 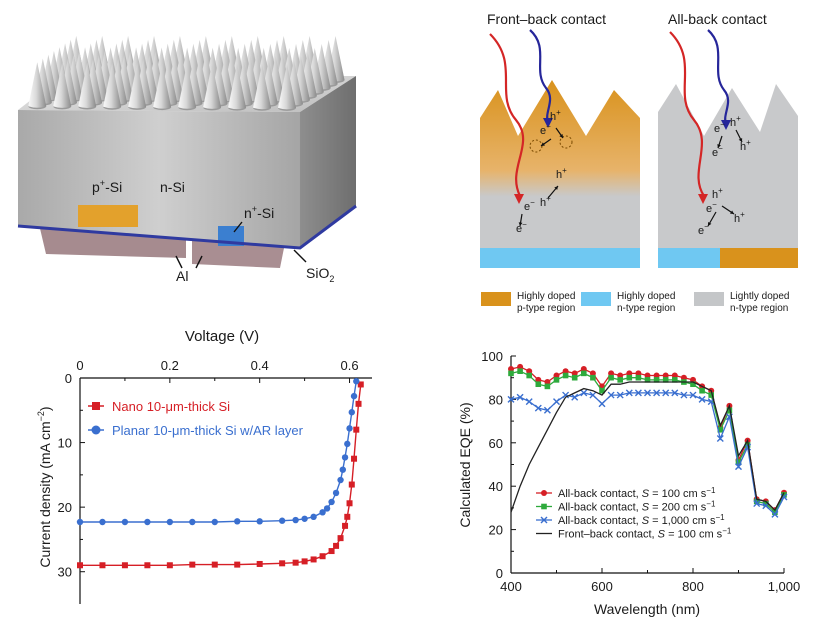 I want to click on jv-xtick-label: 0.2, so click(x=170, y=365).